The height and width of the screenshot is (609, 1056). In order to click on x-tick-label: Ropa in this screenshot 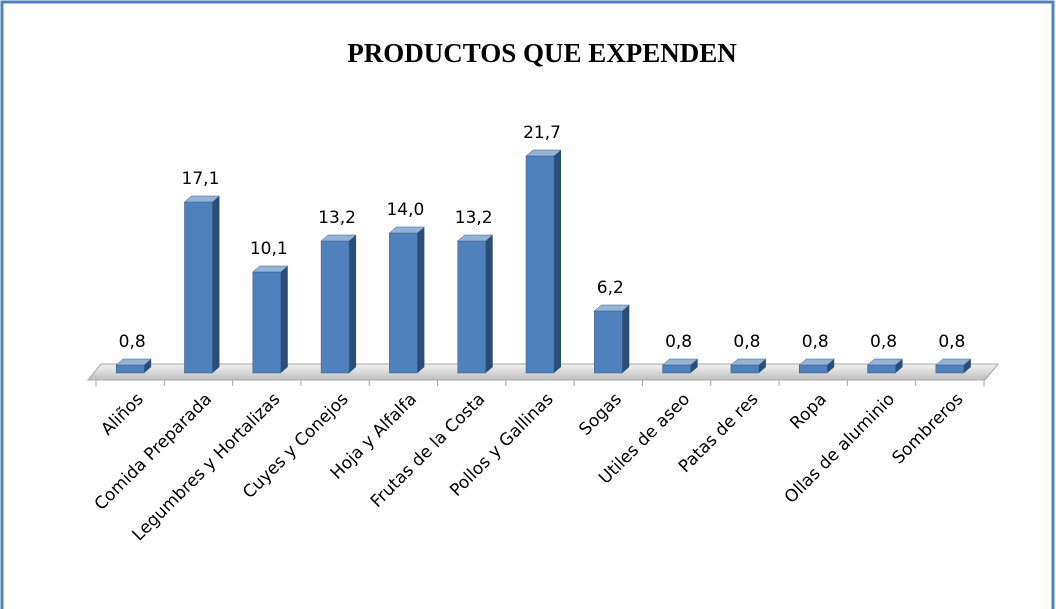, I will do `click(808, 411)`.